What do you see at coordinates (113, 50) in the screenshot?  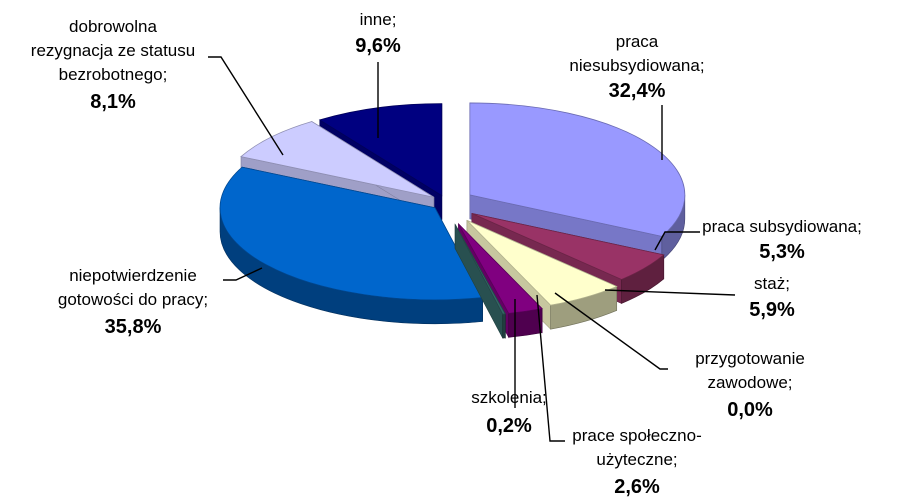 I see `slice-name-line: rezygnacja ze statusu` at bounding box center [113, 50].